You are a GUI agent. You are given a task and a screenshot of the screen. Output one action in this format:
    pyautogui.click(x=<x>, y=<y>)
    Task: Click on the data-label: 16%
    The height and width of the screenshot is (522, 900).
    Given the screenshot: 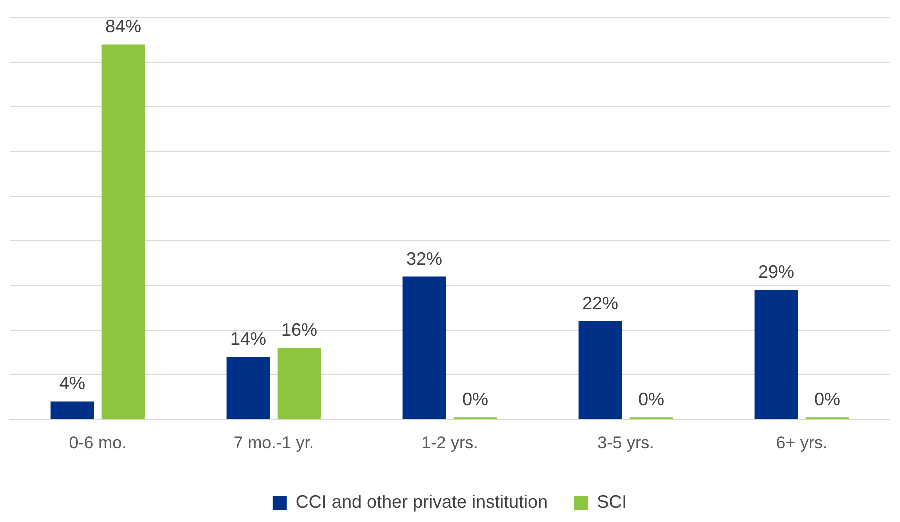 What is the action you would take?
    pyautogui.click(x=300, y=330)
    